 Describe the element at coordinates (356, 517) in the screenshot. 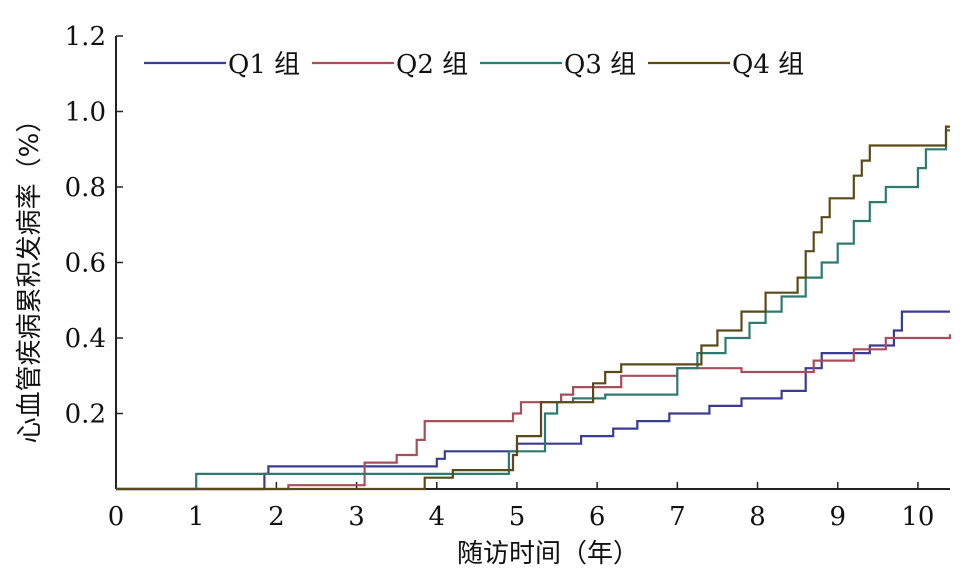

I see `x-tick-label: 3` at that location.